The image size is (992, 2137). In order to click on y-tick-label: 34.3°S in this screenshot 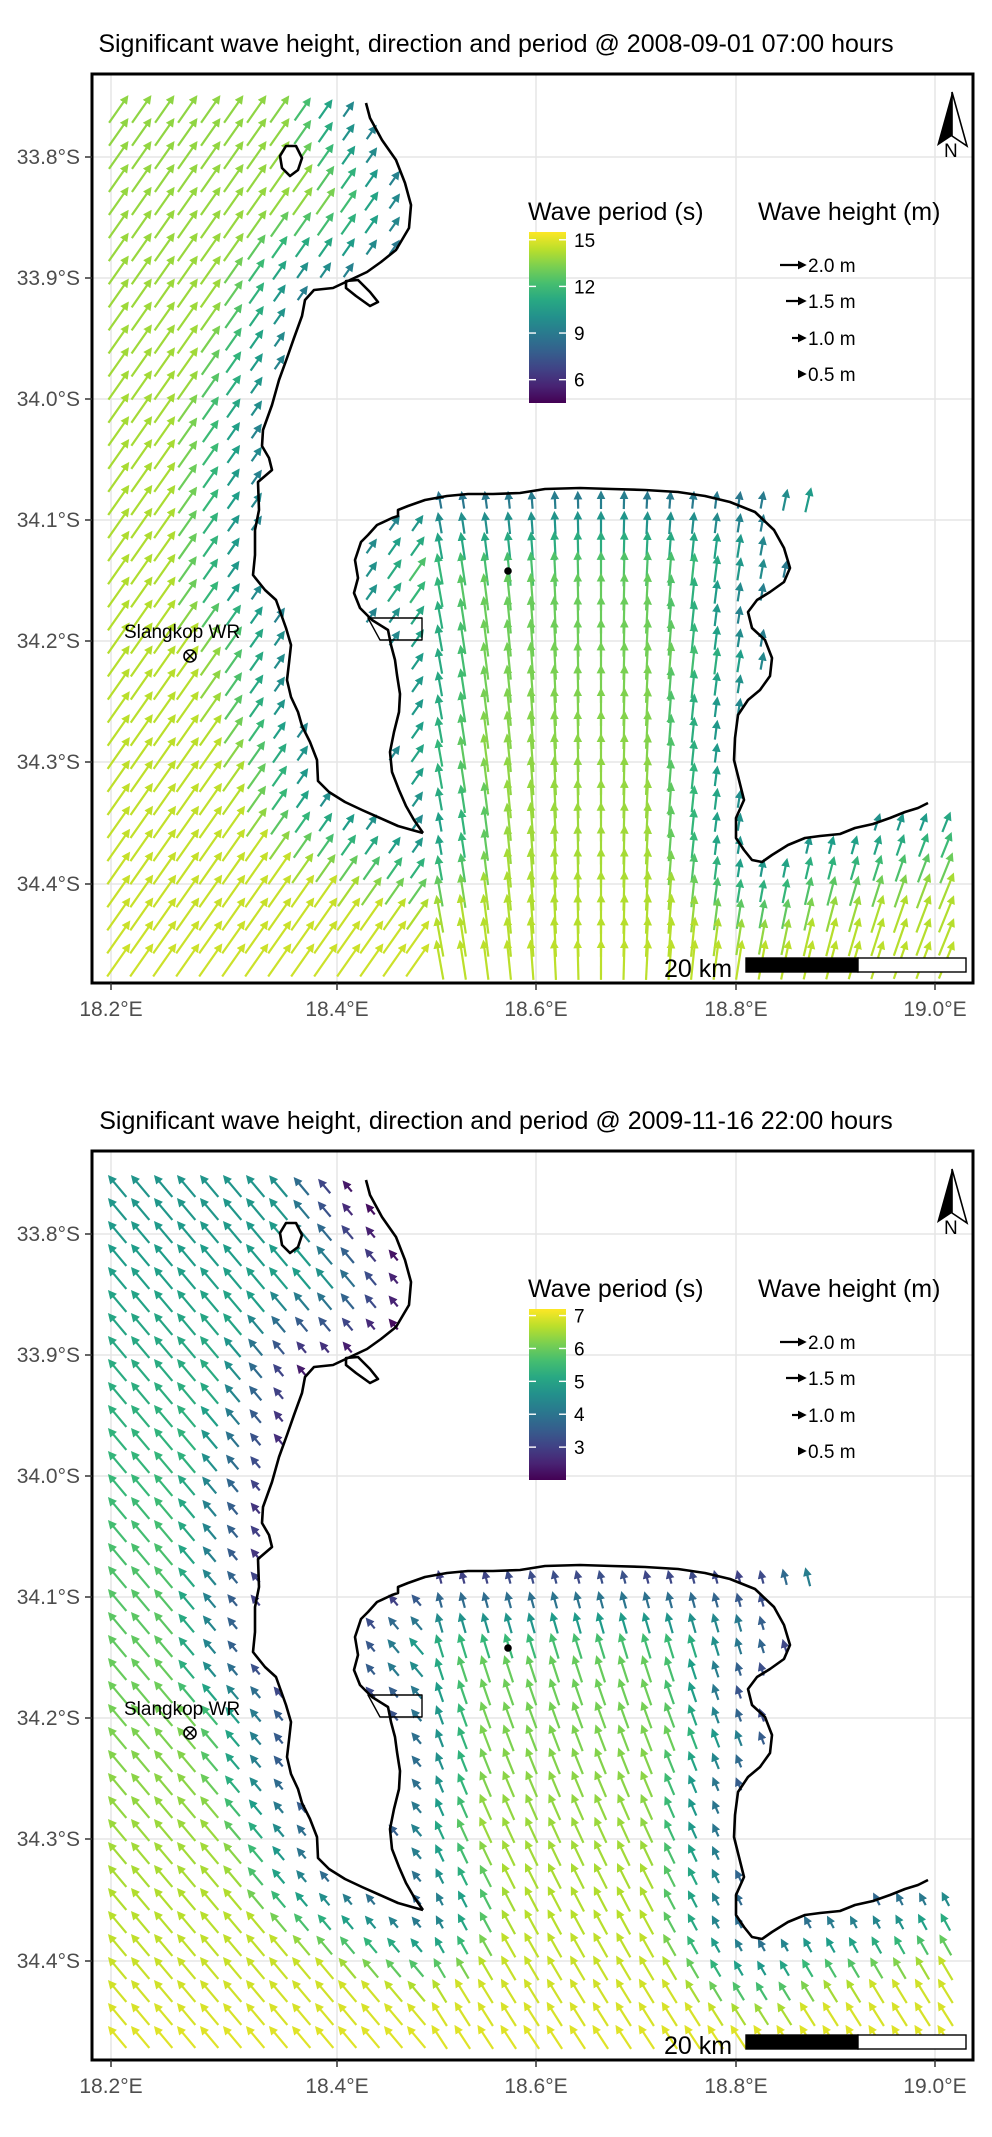, I will do `click(48, 762)`.